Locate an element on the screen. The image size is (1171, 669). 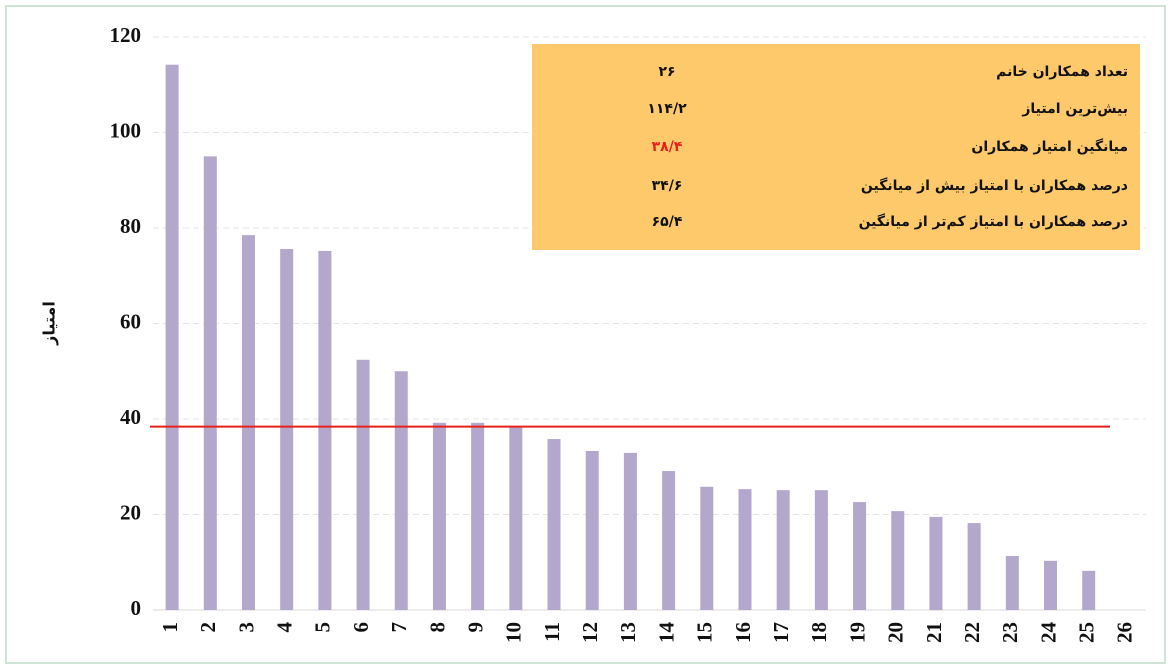
y-tick-label: 100 is located at coordinates (126, 130).